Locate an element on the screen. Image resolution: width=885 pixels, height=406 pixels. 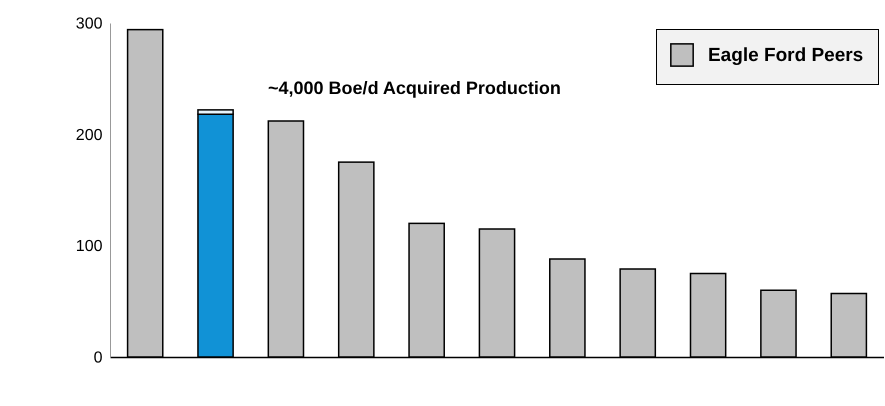
y-tick-label: 0 is located at coordinates (98, 358).